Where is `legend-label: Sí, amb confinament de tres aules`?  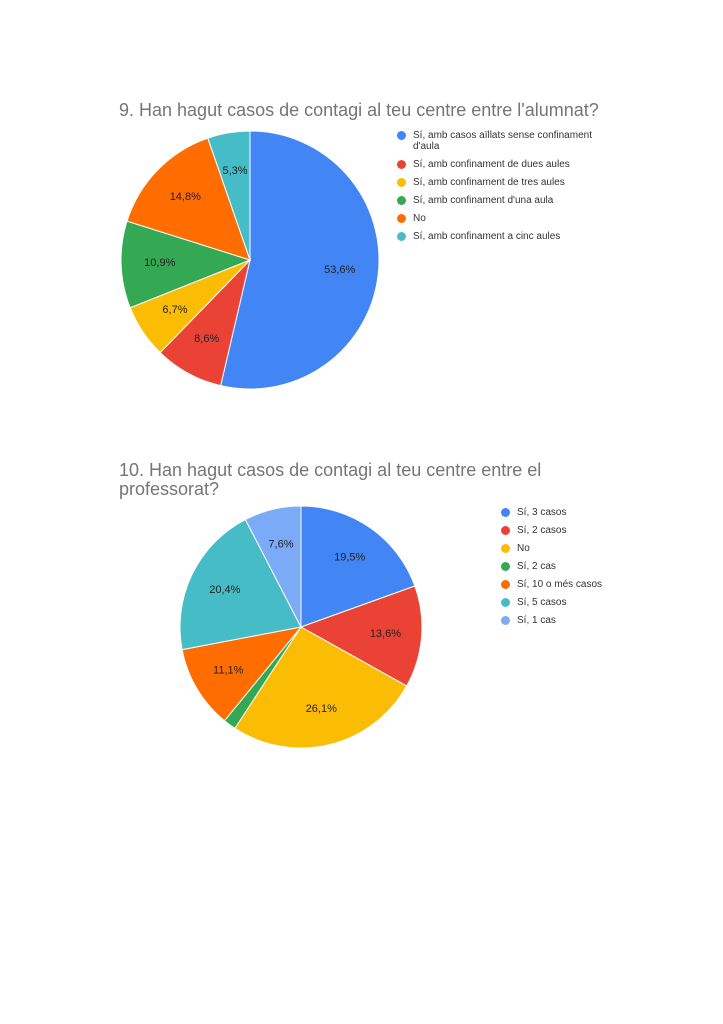 legend-label: Sí, amb confinament de tres aules is located at coordinates (489, 182).